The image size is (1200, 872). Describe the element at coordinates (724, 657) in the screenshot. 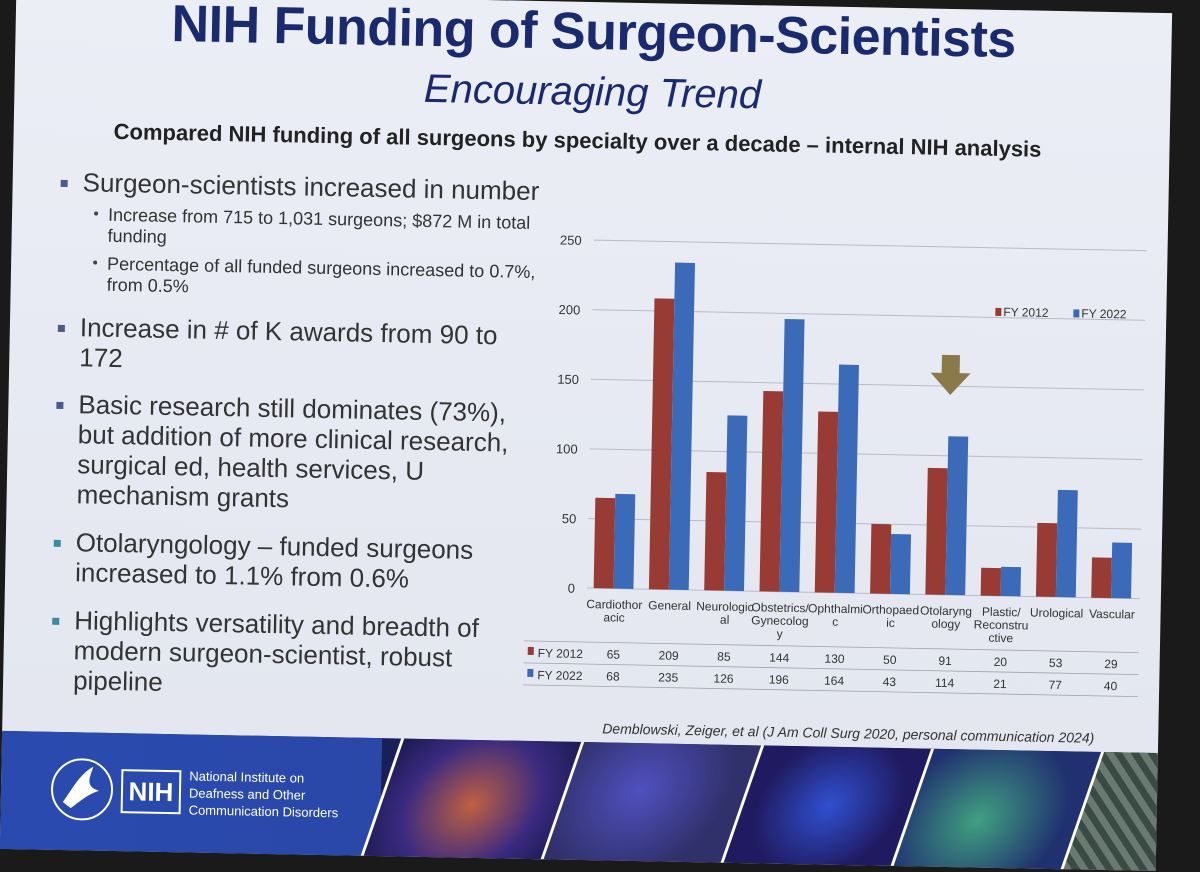

I see `table-cell-value: 85` at that location.